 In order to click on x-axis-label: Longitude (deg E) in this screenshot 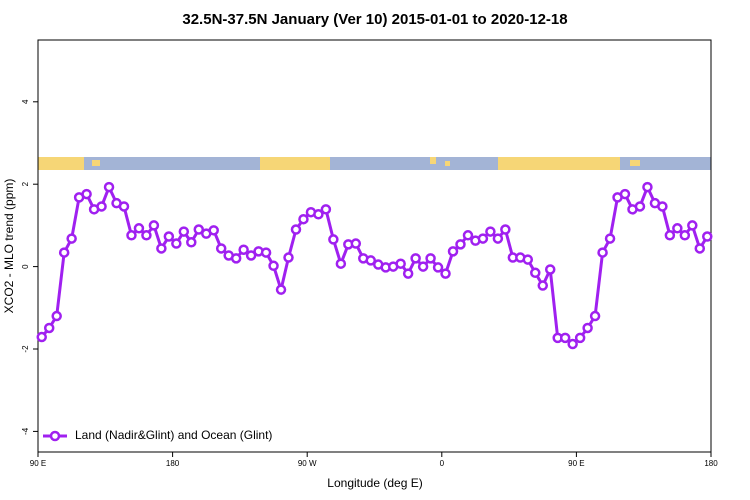, I will do `click(374, 483)`.